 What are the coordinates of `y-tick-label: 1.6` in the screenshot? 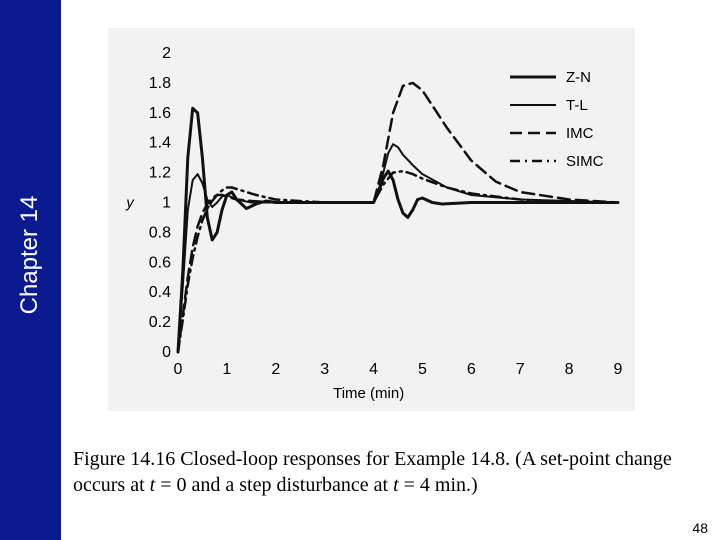 It's located at (160, 113).